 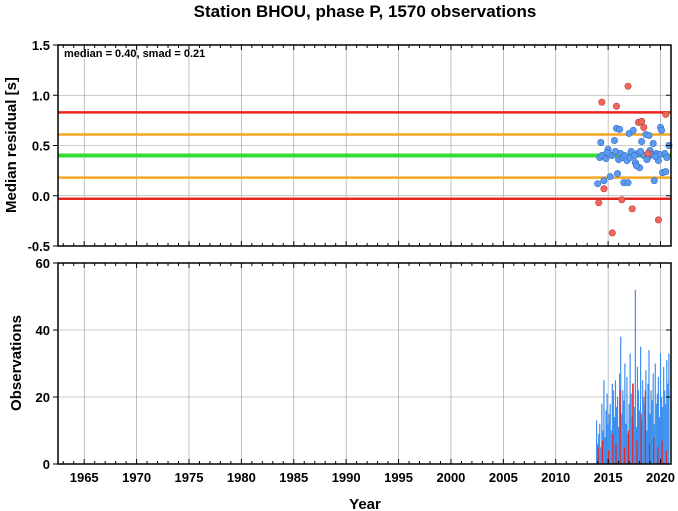 I want to click on observations-bars, so click(x=633, y=376).